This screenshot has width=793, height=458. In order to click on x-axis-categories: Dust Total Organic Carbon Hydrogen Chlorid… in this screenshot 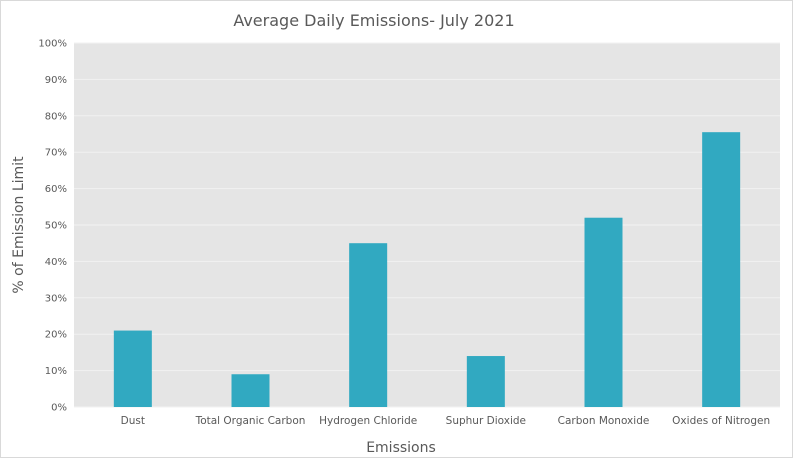, I will do `click(445, 421)`.